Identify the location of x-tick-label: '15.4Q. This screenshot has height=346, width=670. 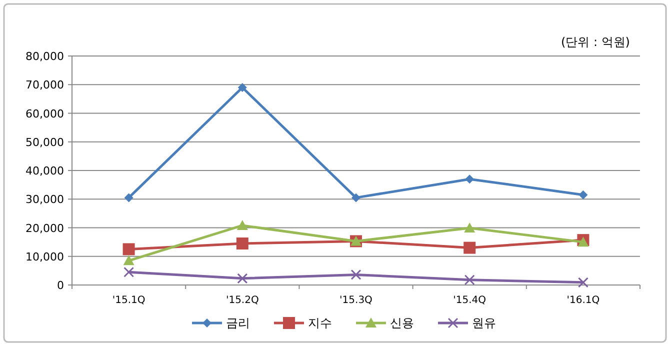
(469, 300).